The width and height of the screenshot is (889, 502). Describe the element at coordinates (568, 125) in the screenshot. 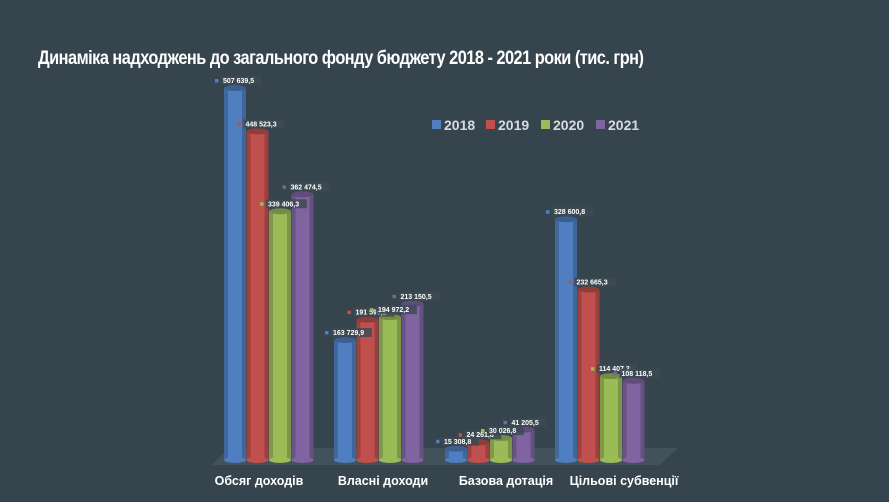

I see `legend-label: 2020` at that location.